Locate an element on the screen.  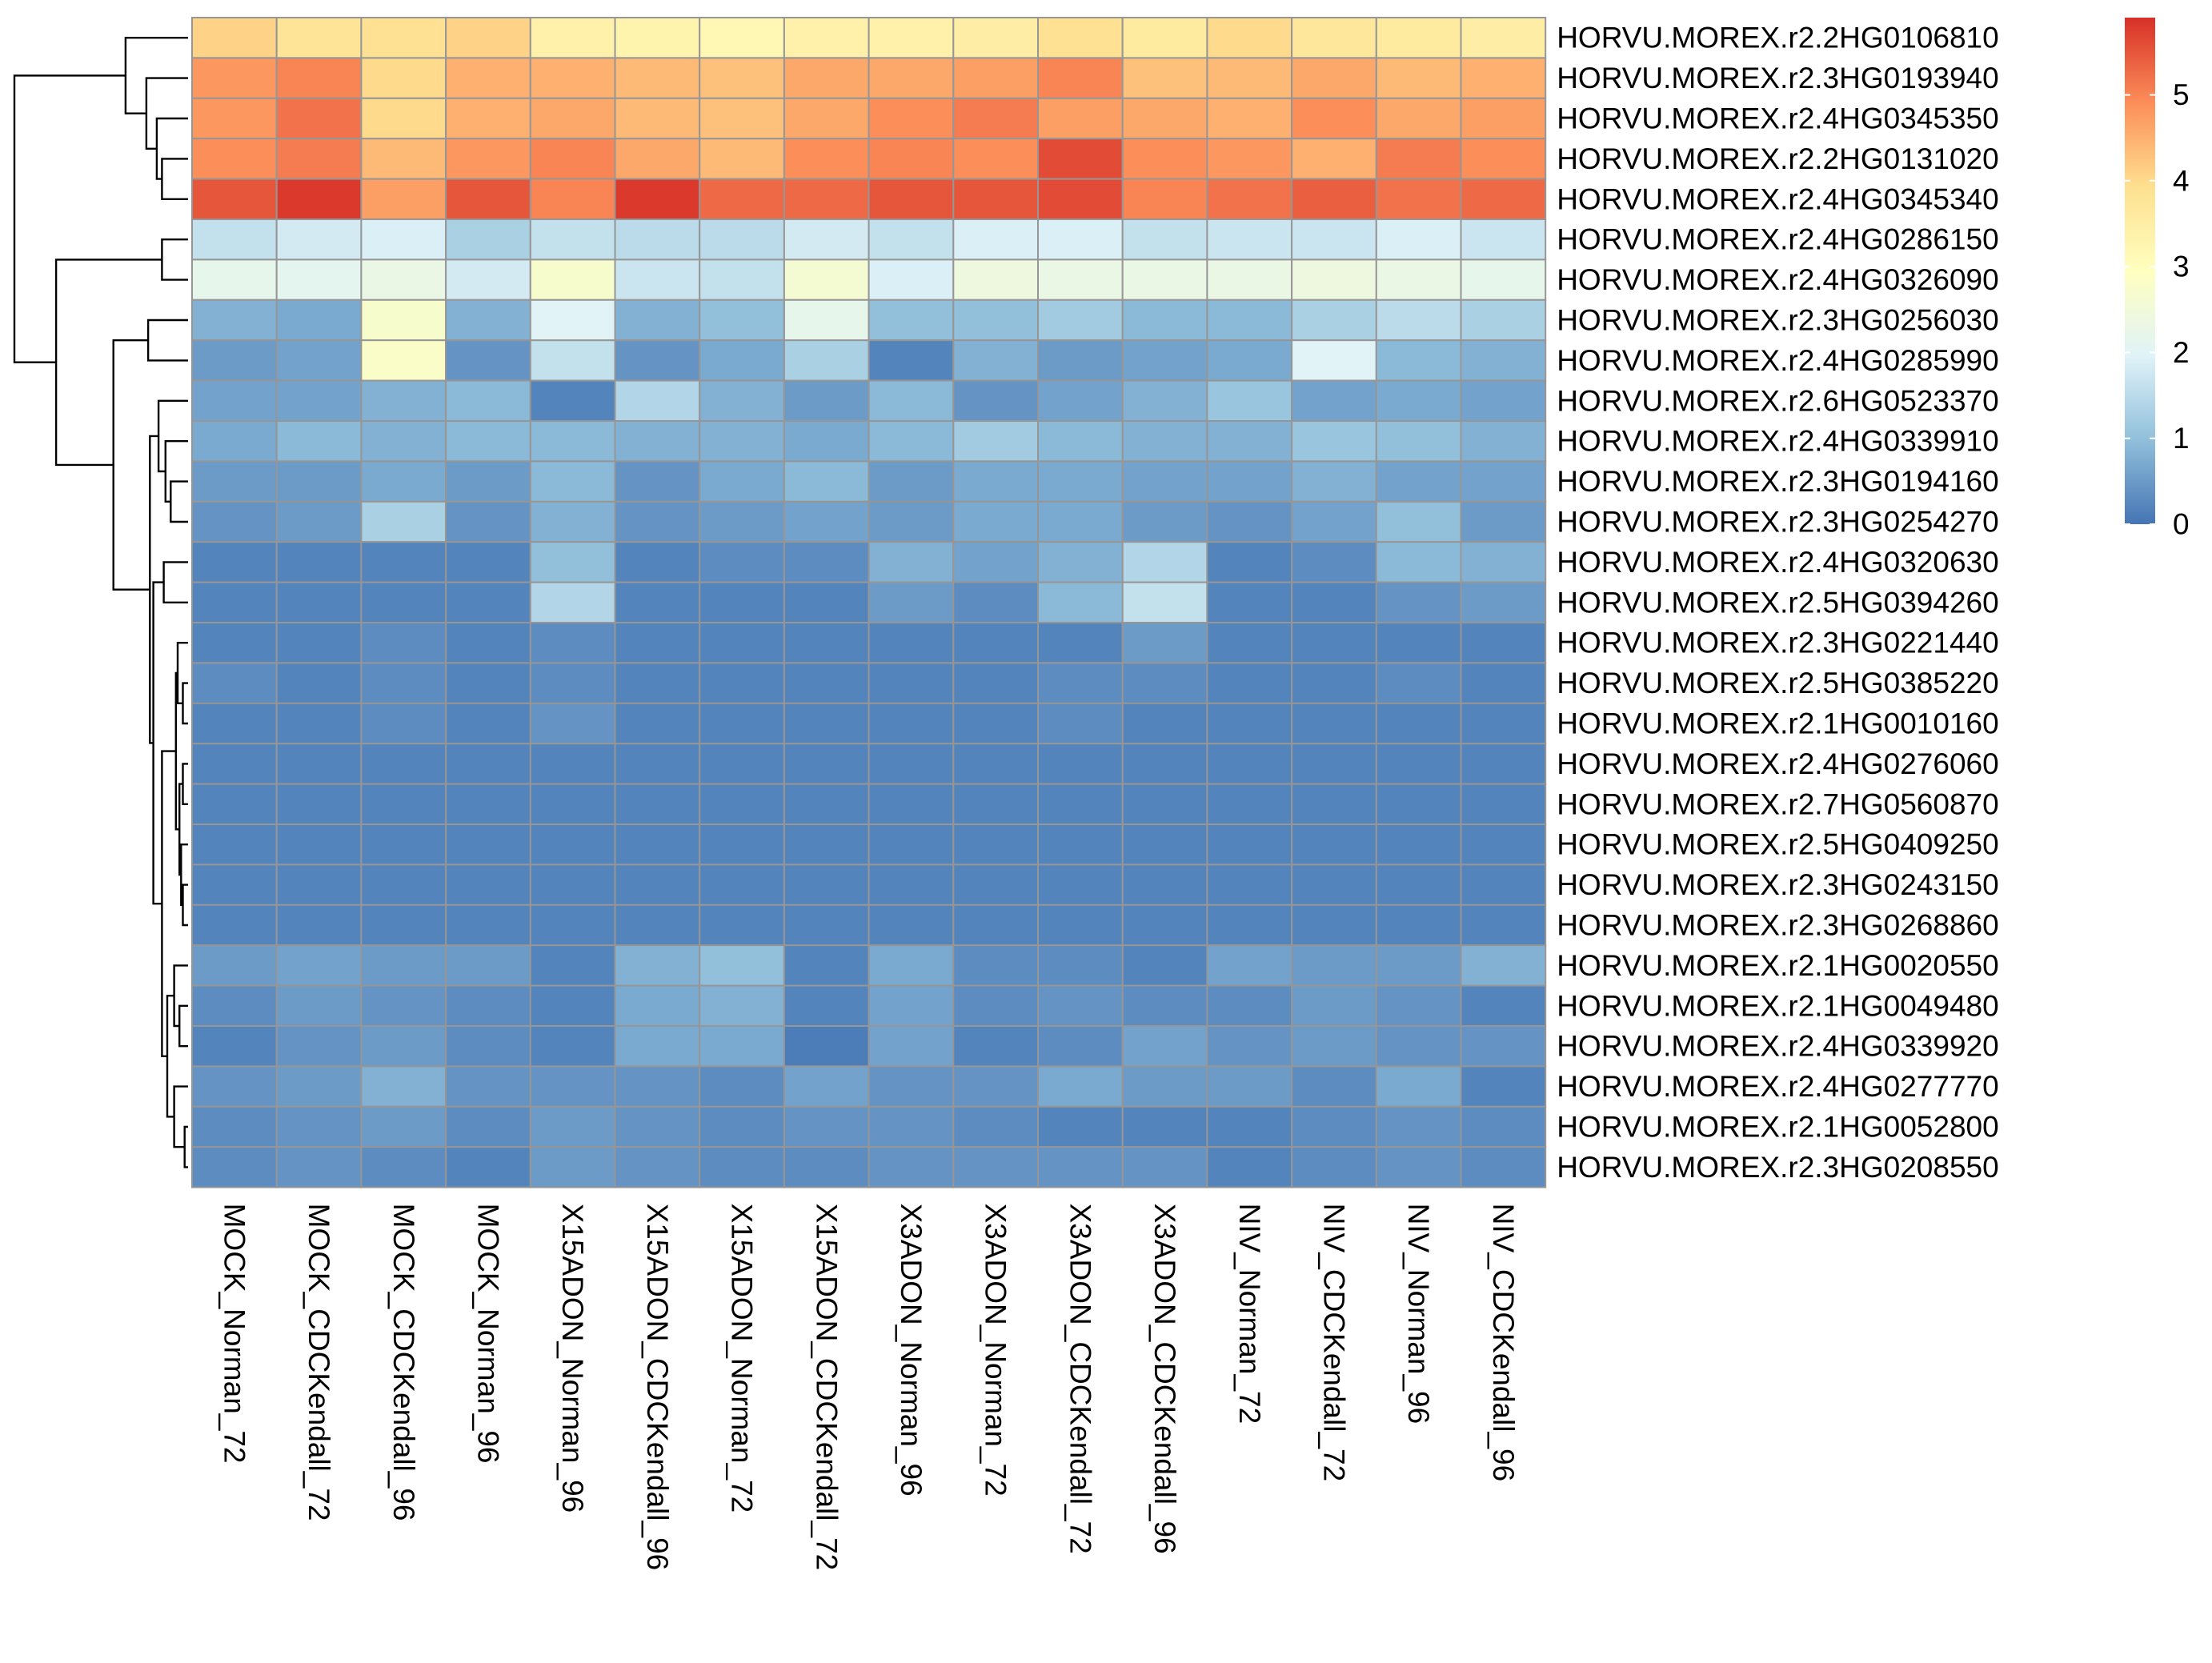
row-label: HORVU.MOREX.r2.4HG0326090 is located at coordinates (1778, 279).